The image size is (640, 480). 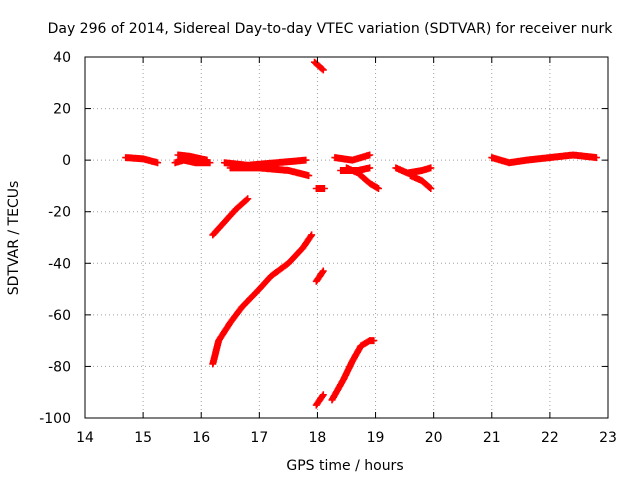 What do you see at coordinates (59, 367) in the screenshot?
I see `y-tick-label: -80` at bounding box center [59, 367].